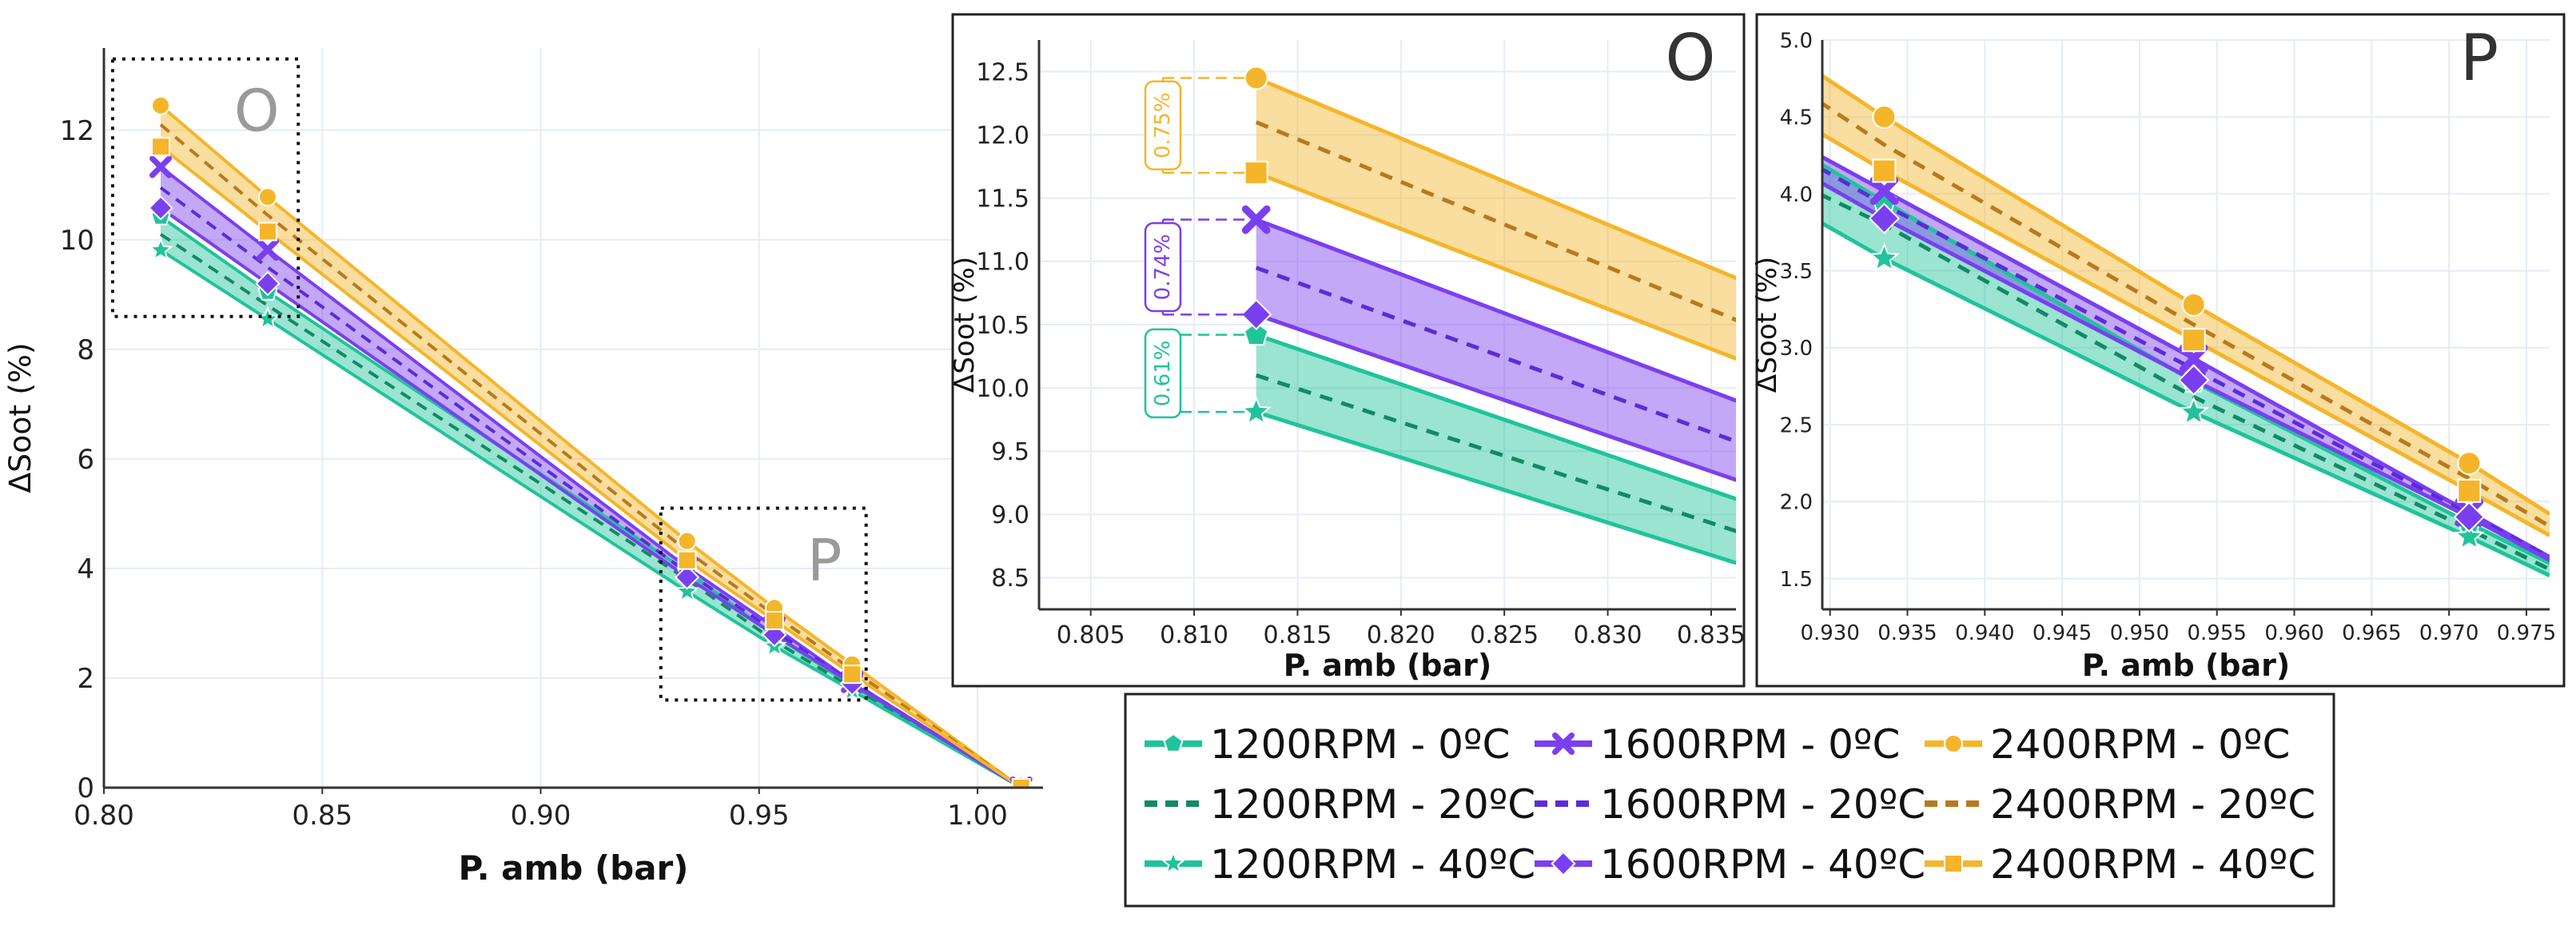 This screenshot has height=926, width=2576. Describe the element at coordinates (1372, 804) in the screenshot. I see `legend-label-1200rpm-20-c: 1200RPM - 20ºC` at that location.